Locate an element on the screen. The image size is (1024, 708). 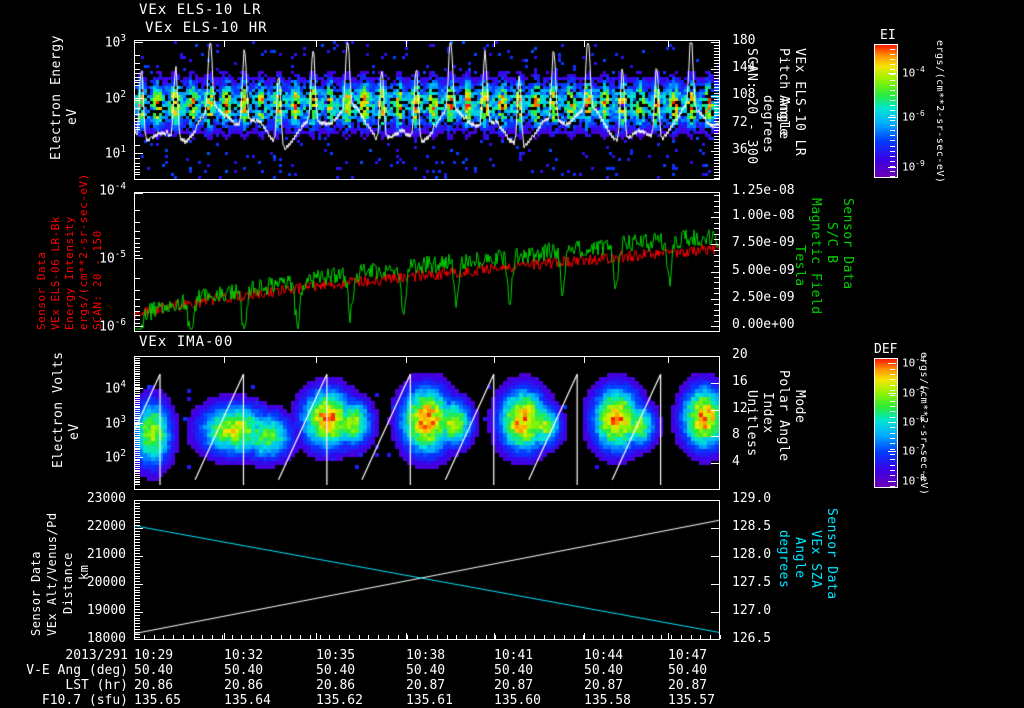
panel4-left-axis-label-3: Distance is located at coordinates (68, 583).